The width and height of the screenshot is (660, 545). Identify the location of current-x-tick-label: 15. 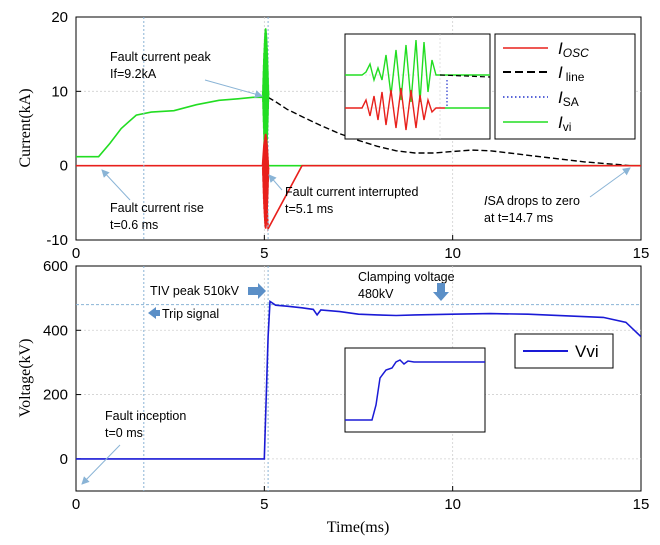
(641, 253).